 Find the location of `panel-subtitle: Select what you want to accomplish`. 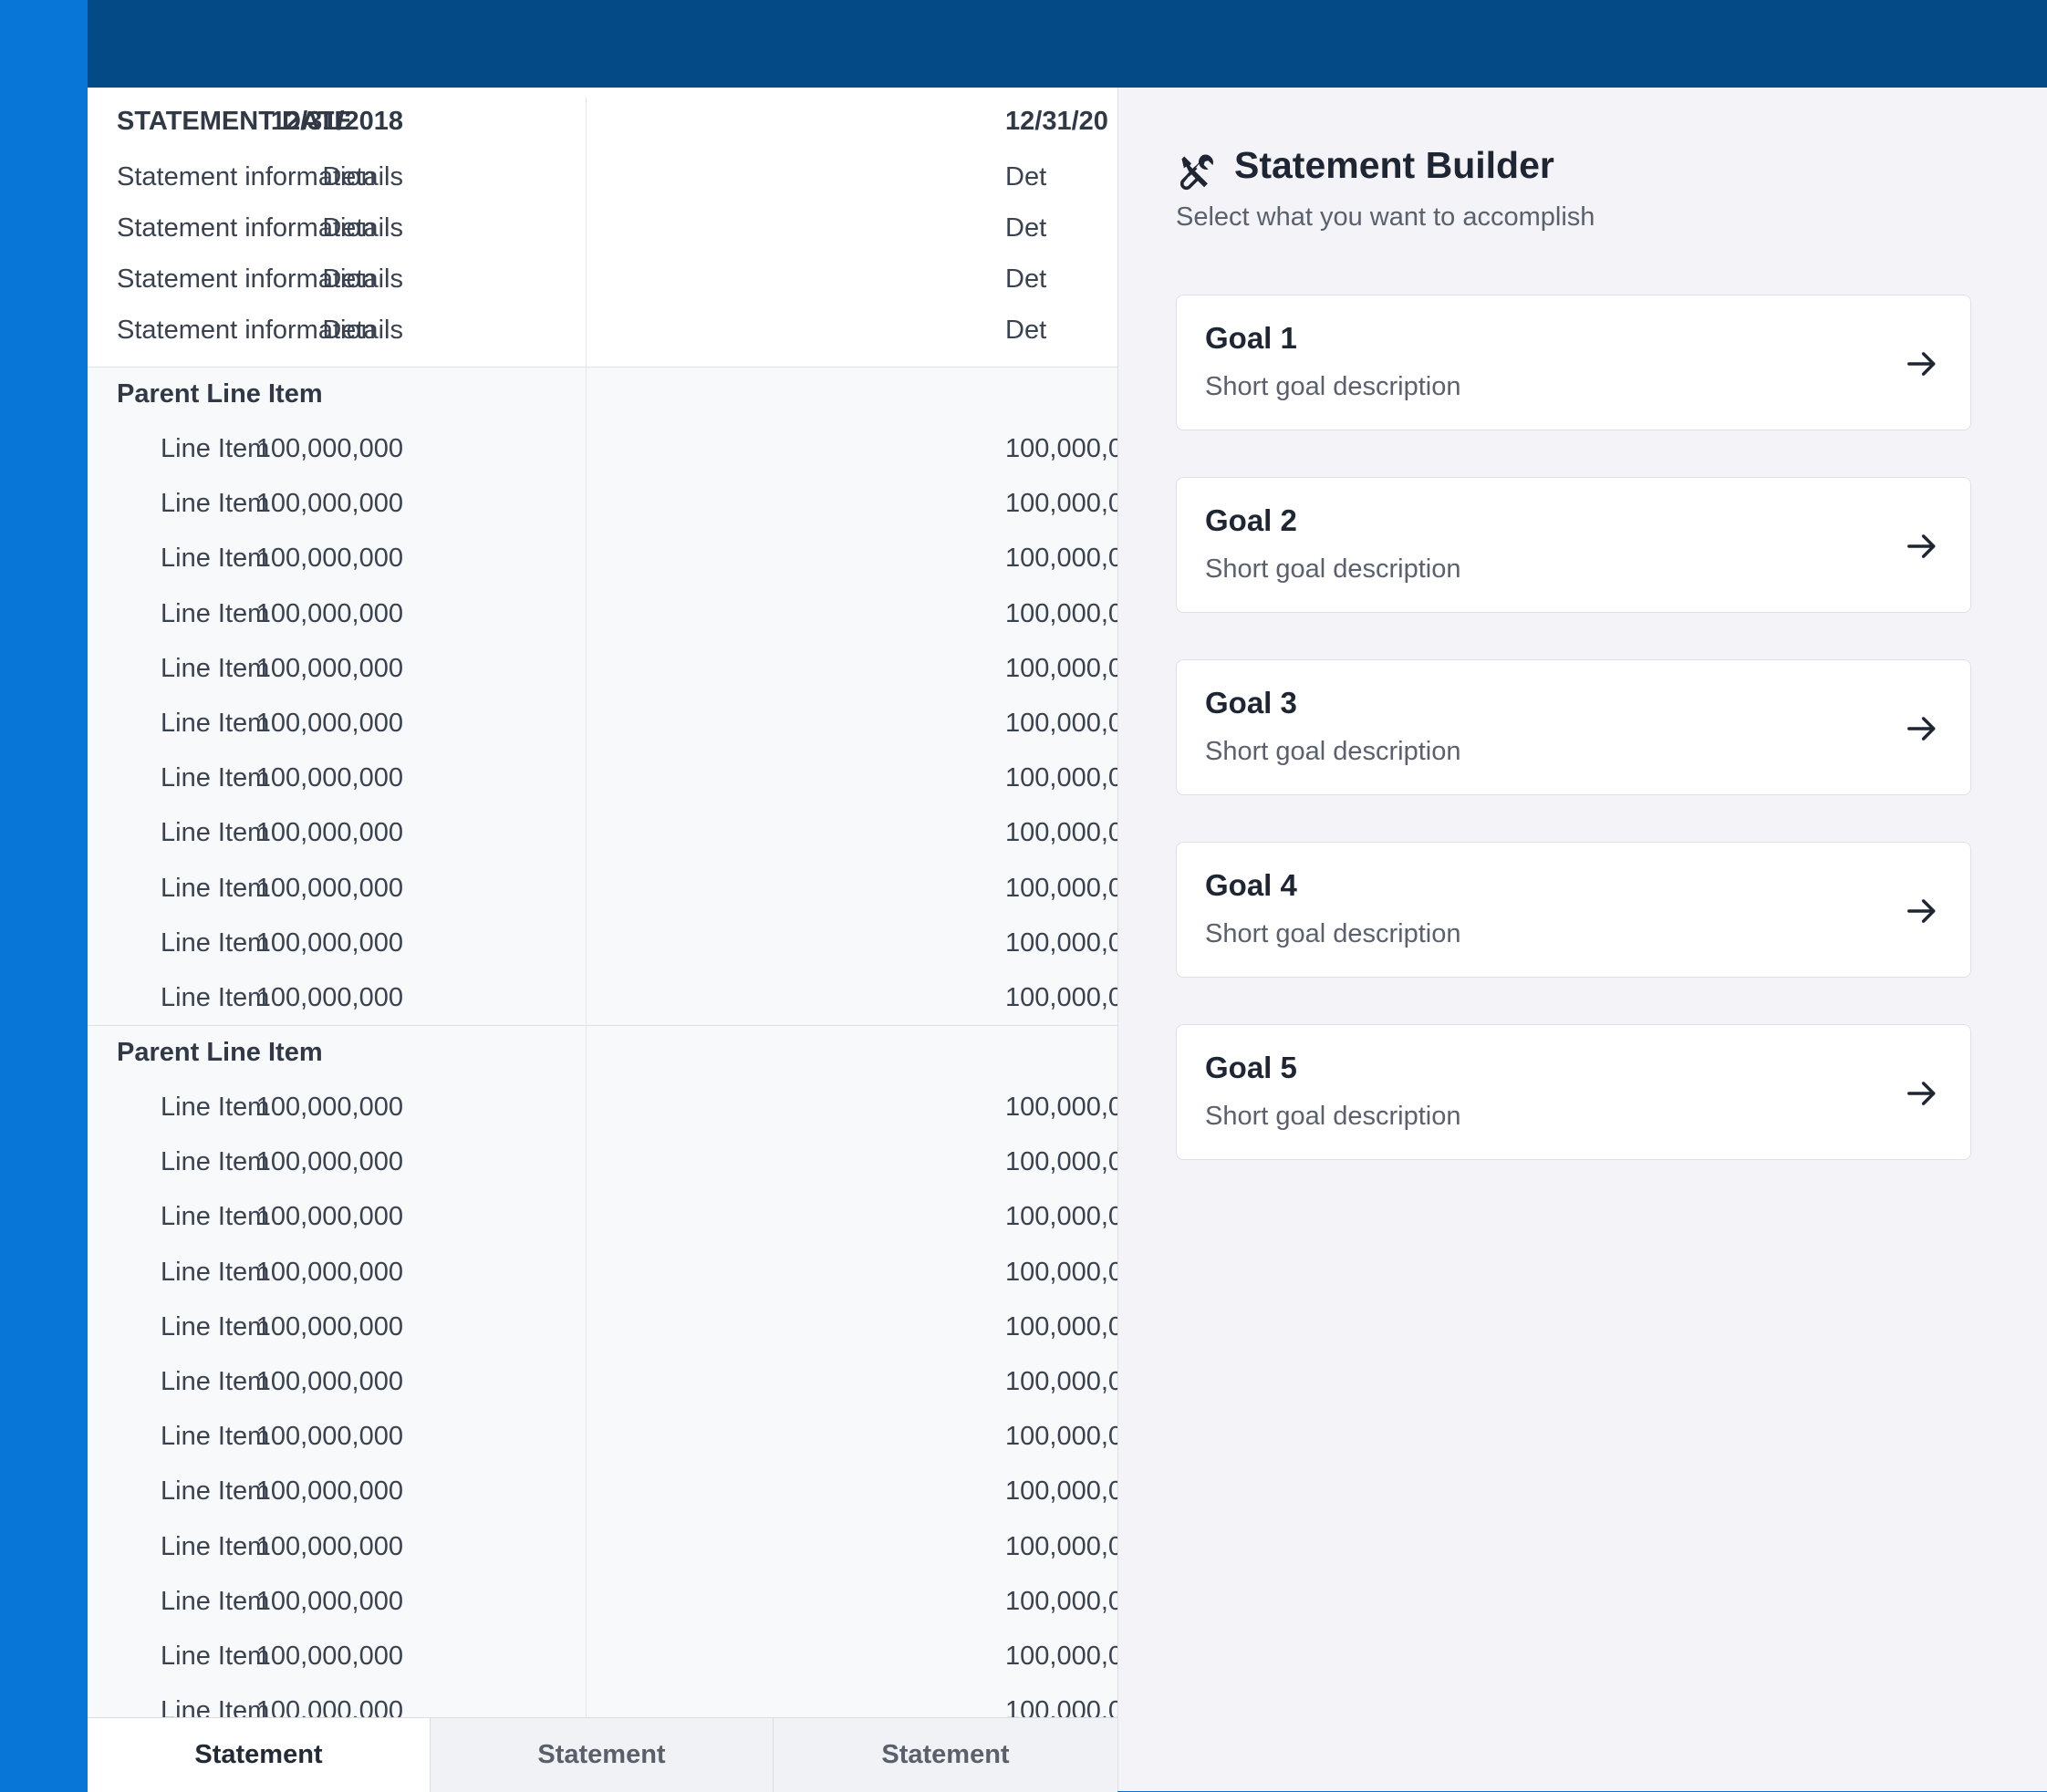

panel-subtitle: Select what you want to accomplish is located at coordinates (1386, 217).